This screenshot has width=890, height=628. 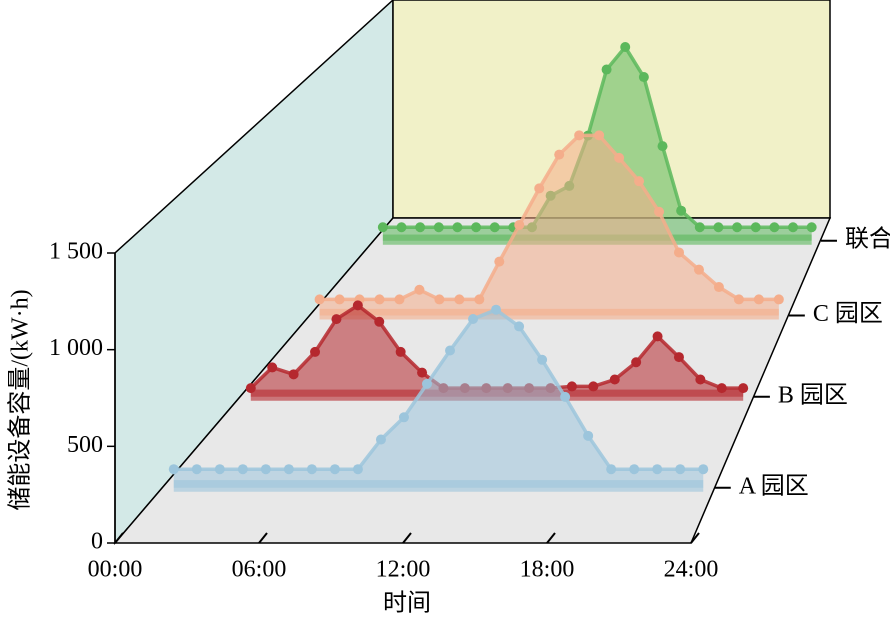 What do you see at coordinates (115, 570) in the screenshot?
I see `x-tick-label: 00:00` at bounding box center [115, 570].